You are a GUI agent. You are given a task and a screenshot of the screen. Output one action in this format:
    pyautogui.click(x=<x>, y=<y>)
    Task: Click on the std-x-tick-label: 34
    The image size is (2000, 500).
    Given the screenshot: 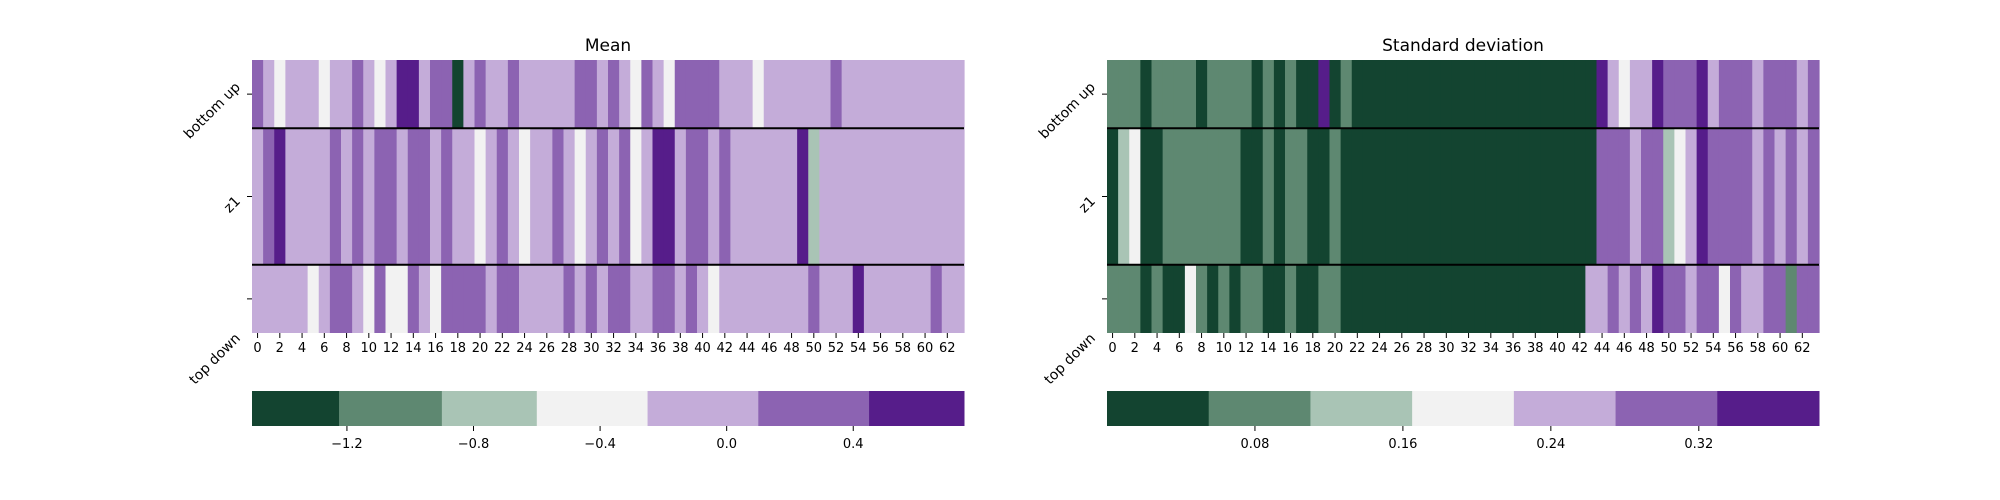 What is the action you would take?
    pyautogui.click(x=1491, y=348)
    